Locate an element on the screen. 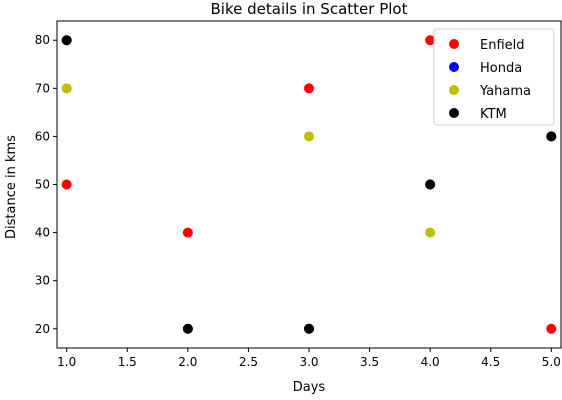 The image size is (562, 400). y-axis-ticks: 20 30 40 50 60 70 80 is located at coordinates (46, 184).